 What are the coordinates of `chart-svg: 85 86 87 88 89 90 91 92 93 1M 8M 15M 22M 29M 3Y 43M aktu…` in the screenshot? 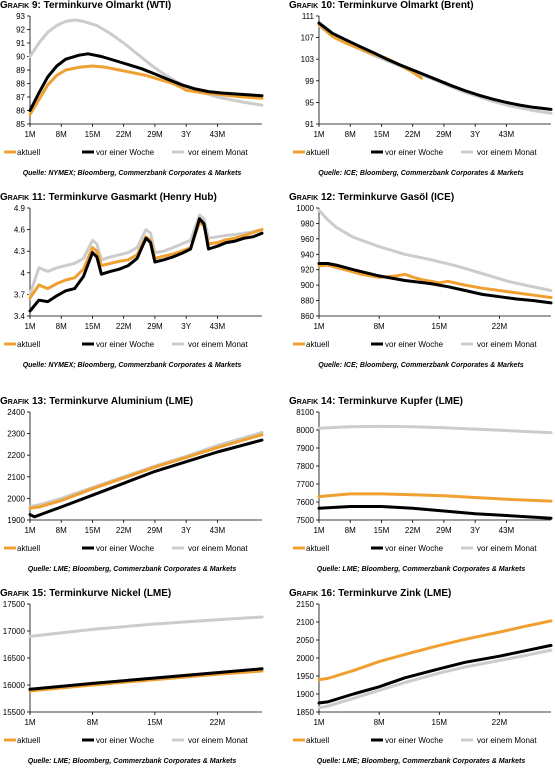 It's located at (134, 84).